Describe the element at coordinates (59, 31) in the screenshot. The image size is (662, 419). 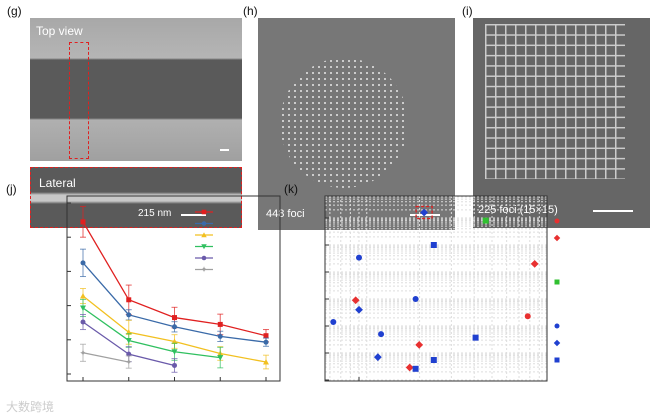
I see `top-view-caption: Top view` at that location.